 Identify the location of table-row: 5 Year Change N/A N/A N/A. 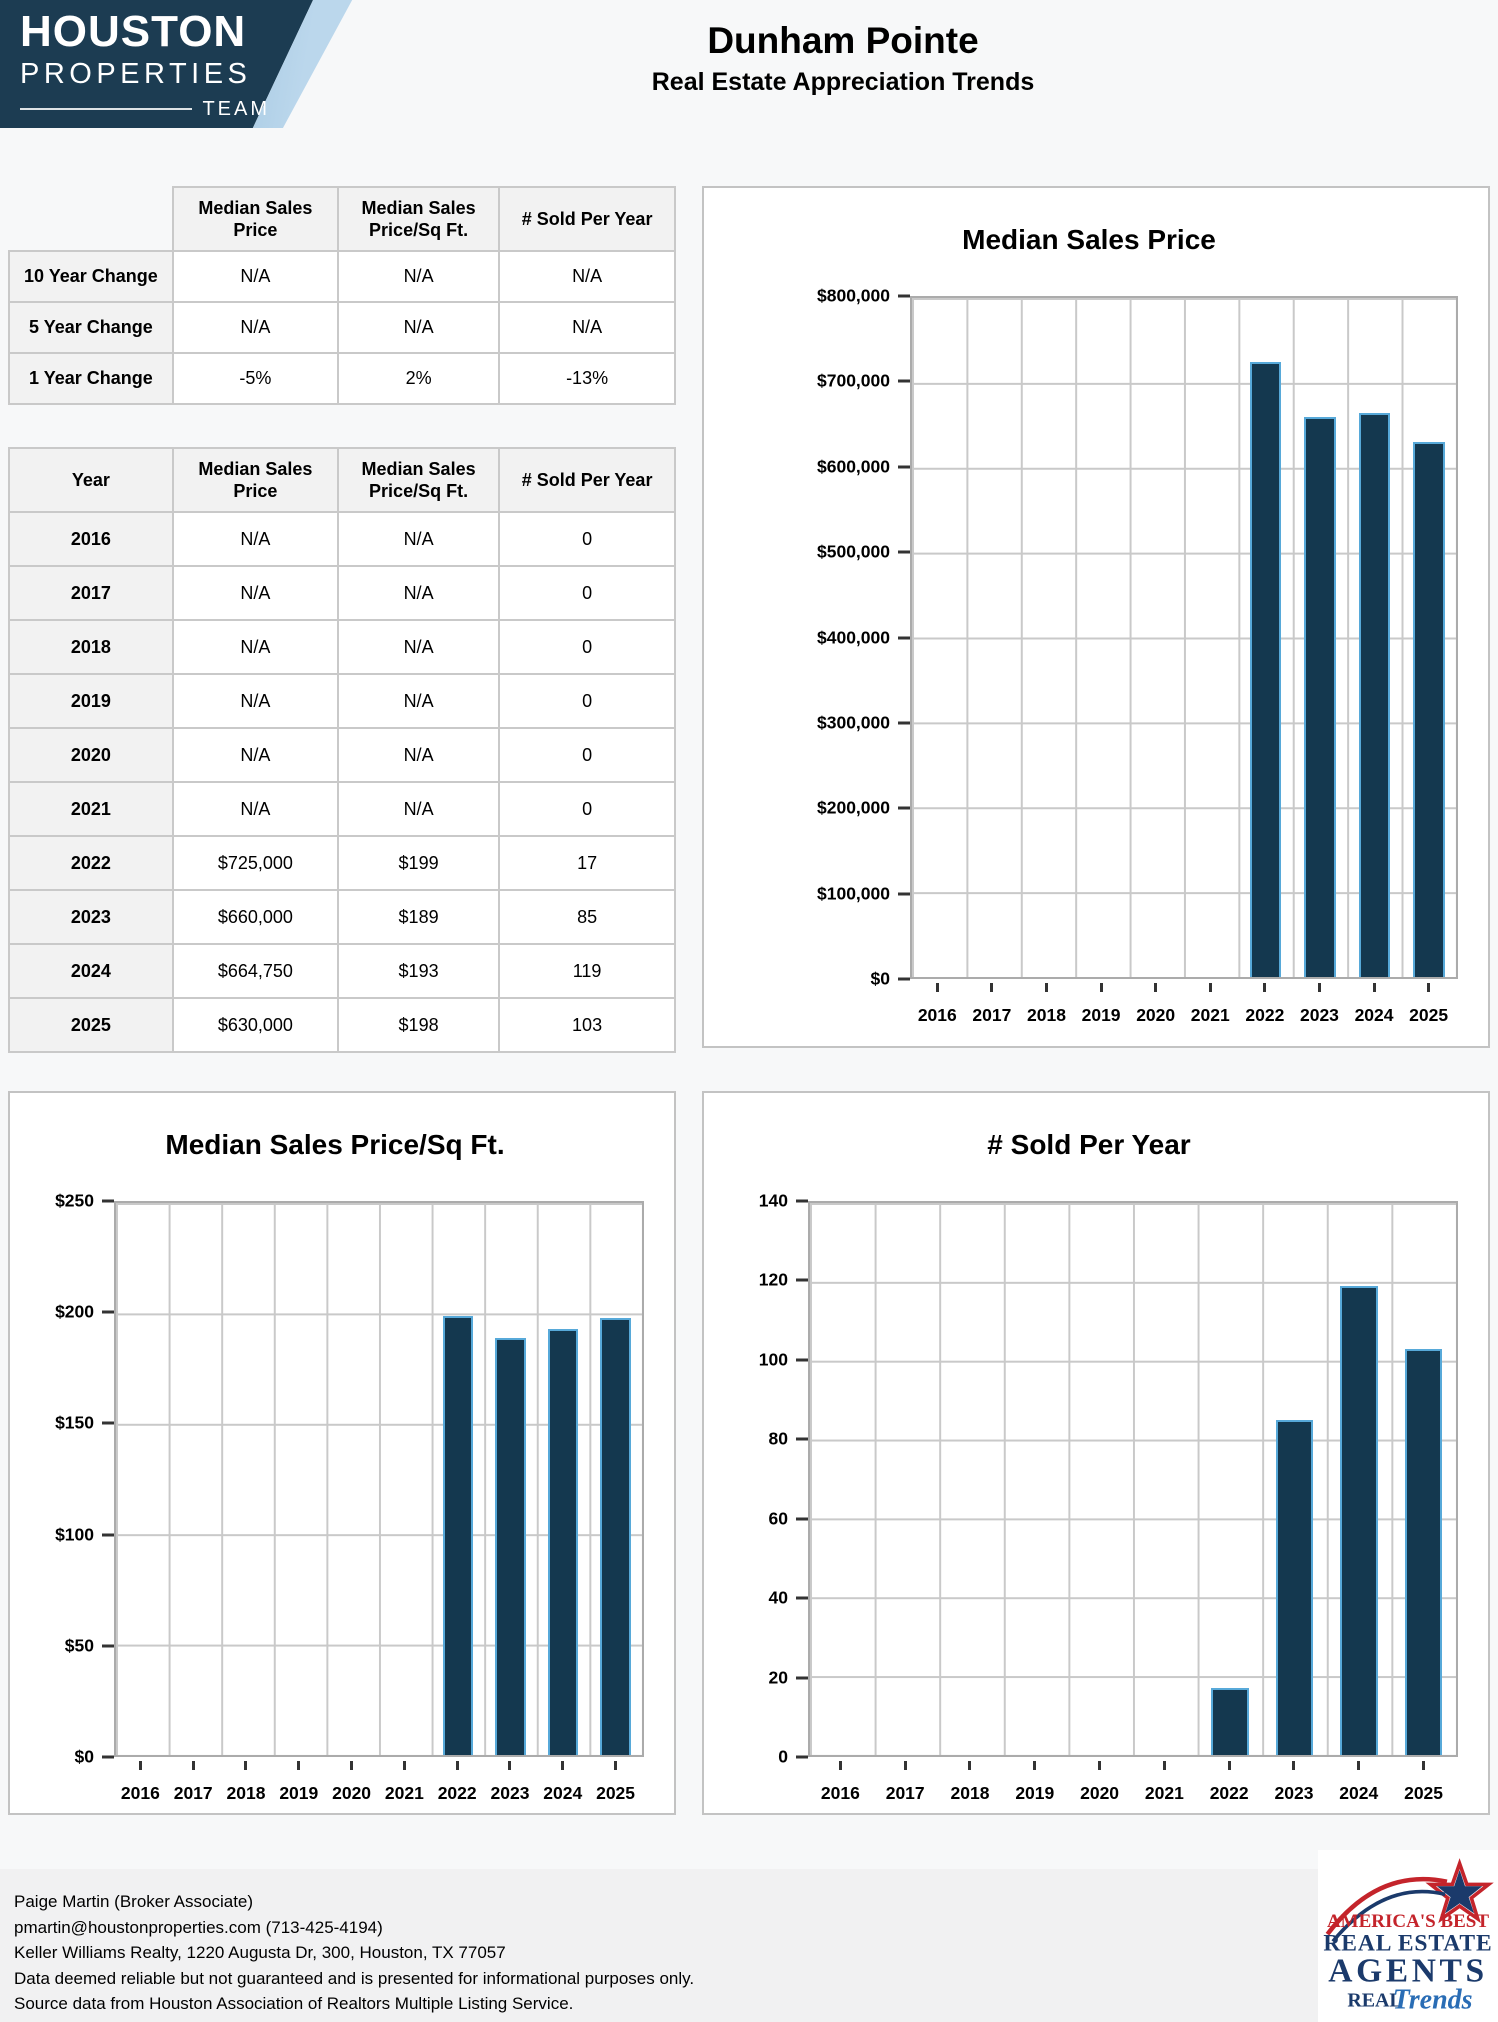
(342, 327).